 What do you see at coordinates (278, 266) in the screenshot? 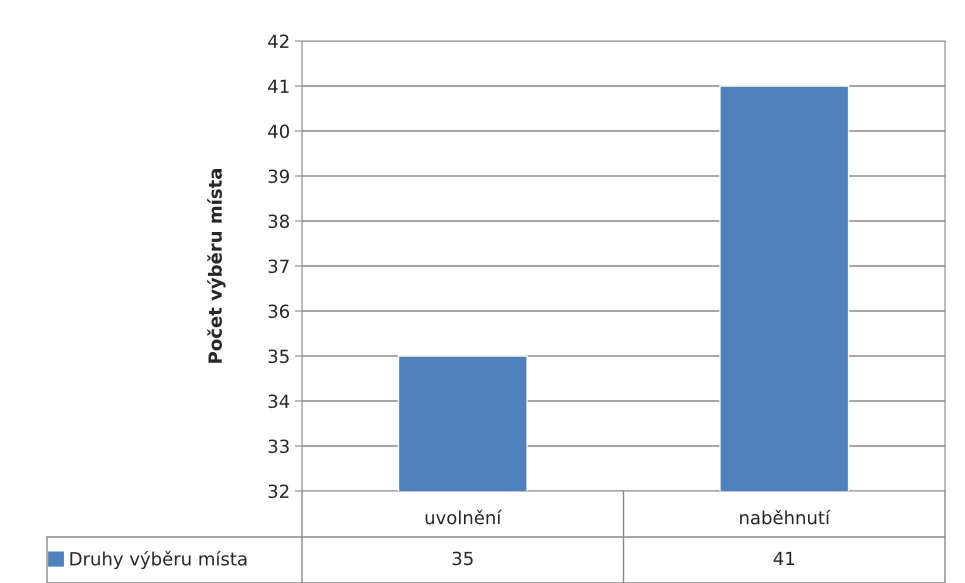
I see `y-tick-label: 37` at bounding box center [278, 266].